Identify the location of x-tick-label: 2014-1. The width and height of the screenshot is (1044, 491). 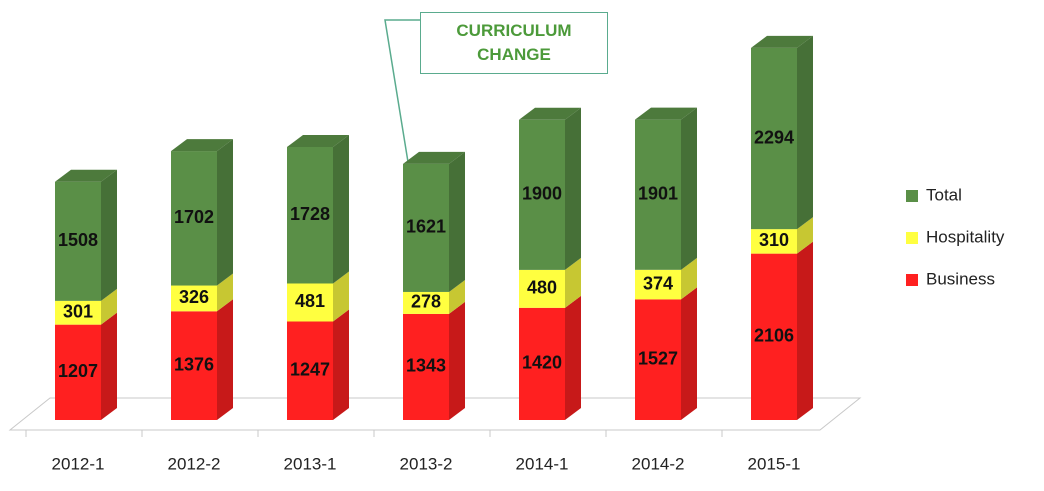
(542, 463).